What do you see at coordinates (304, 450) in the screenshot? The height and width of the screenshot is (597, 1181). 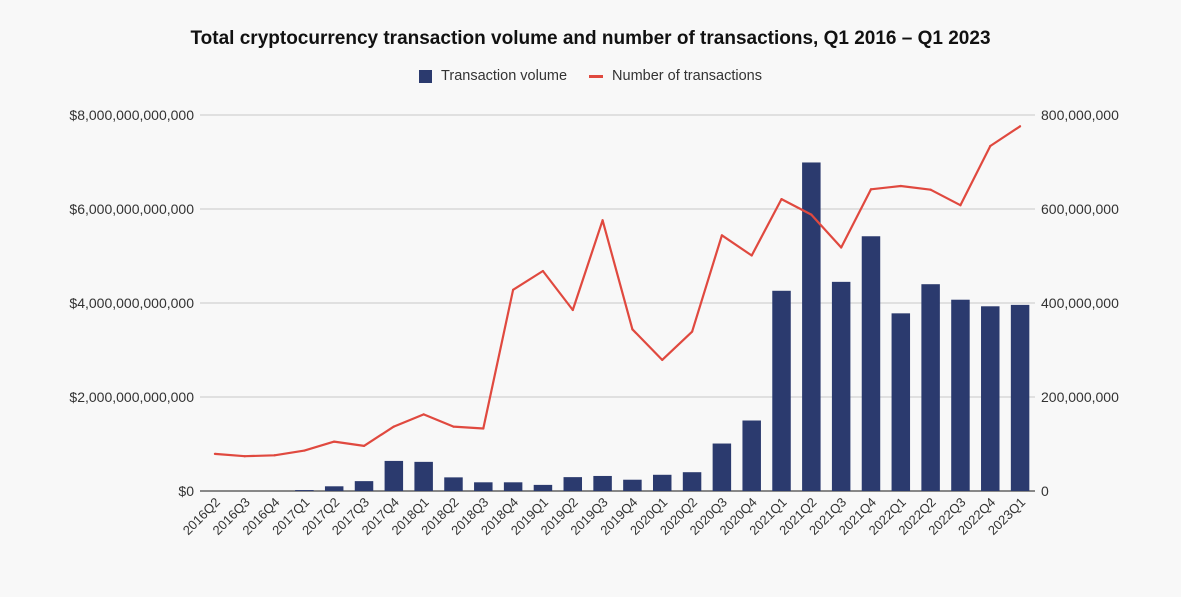 I see `point-2017Q1` at bounding box center [304, 450].